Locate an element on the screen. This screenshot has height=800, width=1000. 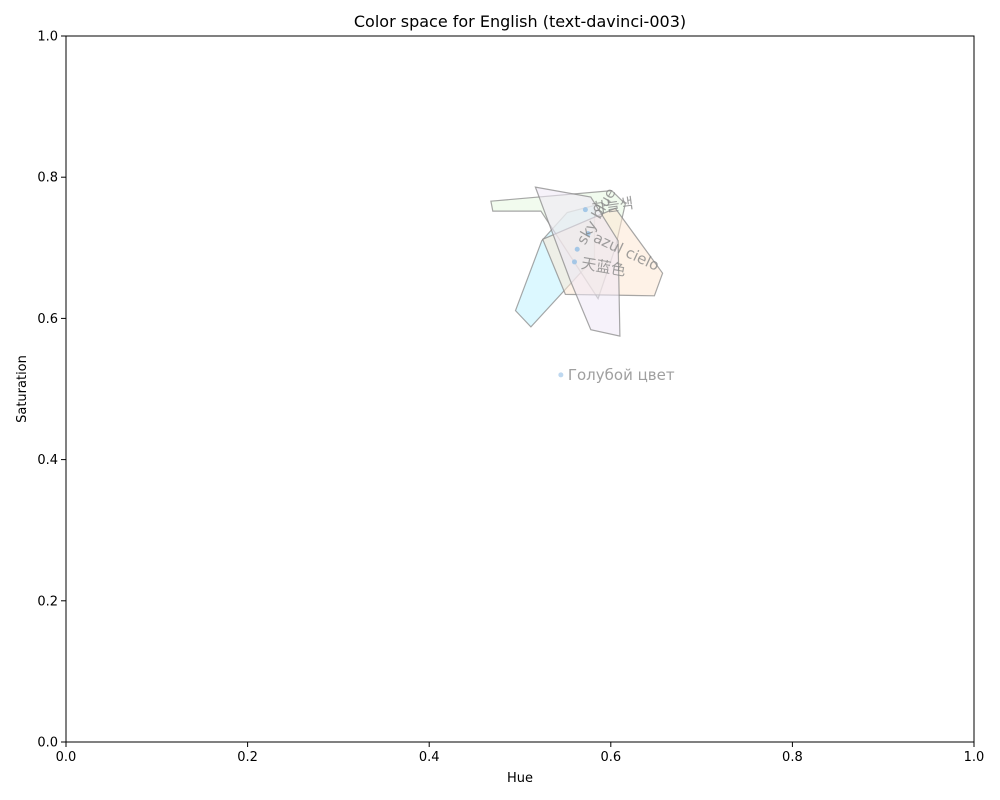
hull-polygon is located at coordinates (577, 261).